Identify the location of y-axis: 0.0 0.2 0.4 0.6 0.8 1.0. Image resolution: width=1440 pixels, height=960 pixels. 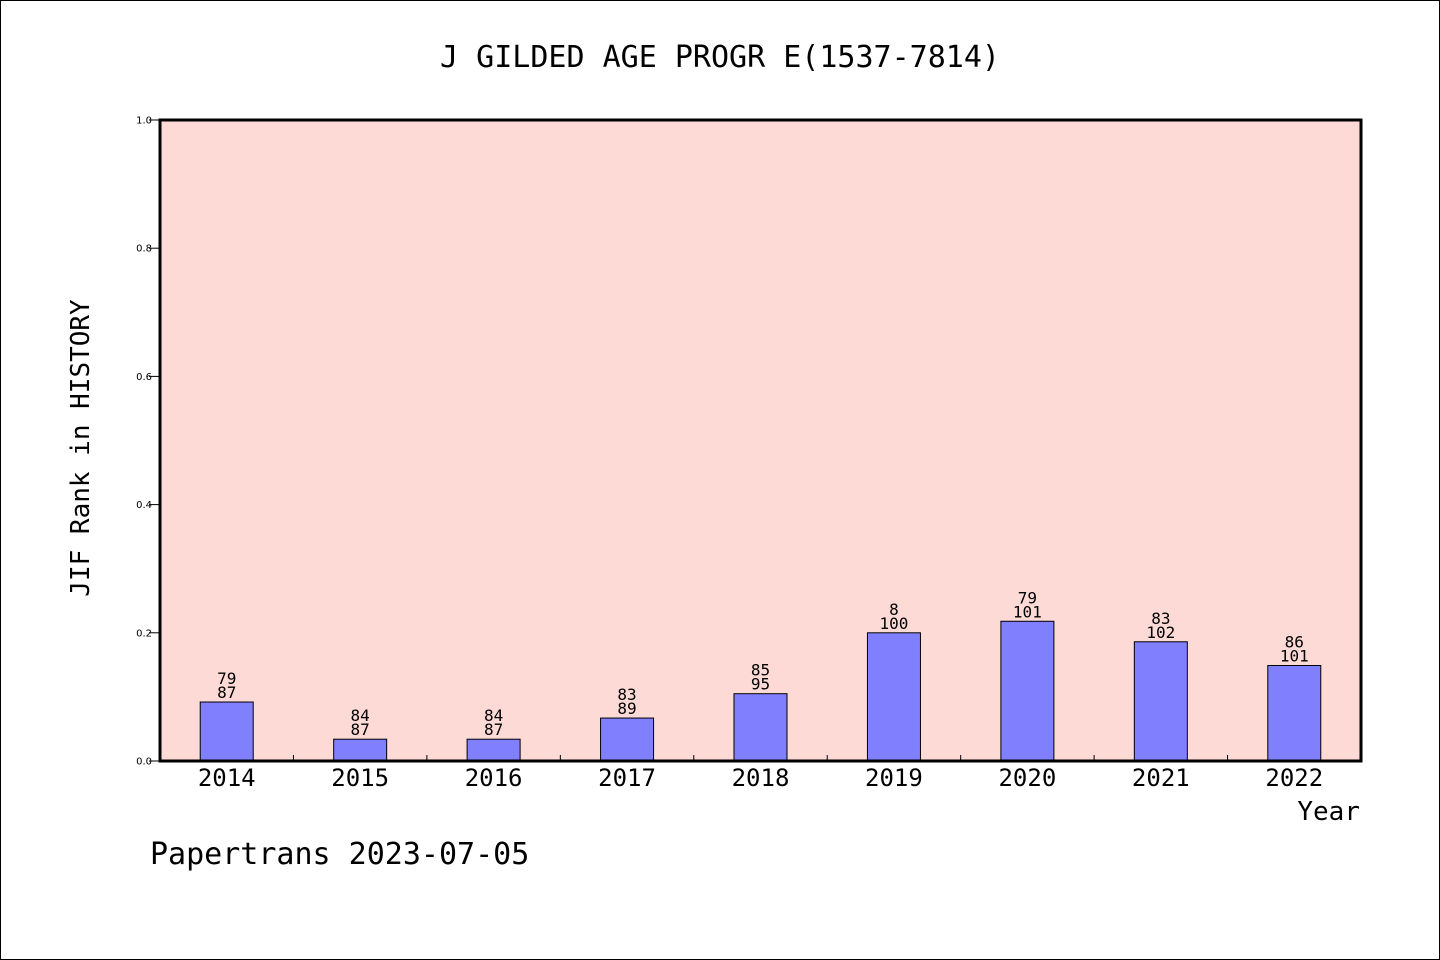
(148, 442).